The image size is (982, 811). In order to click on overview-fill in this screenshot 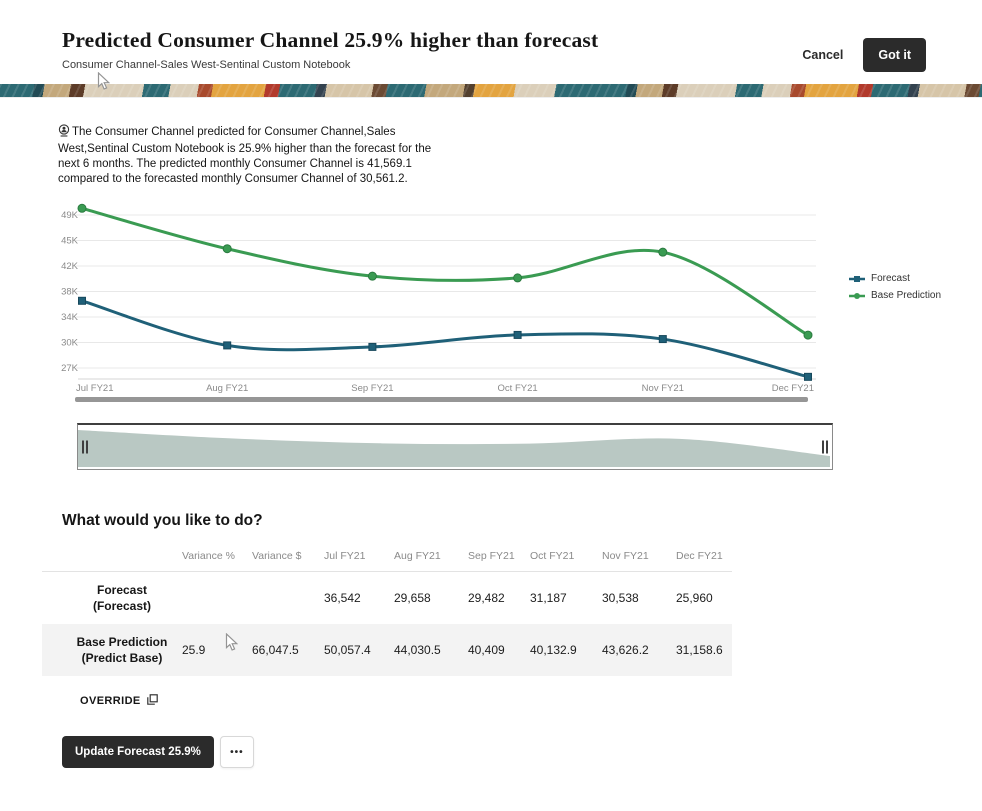, I will do `click(454, 448)`.